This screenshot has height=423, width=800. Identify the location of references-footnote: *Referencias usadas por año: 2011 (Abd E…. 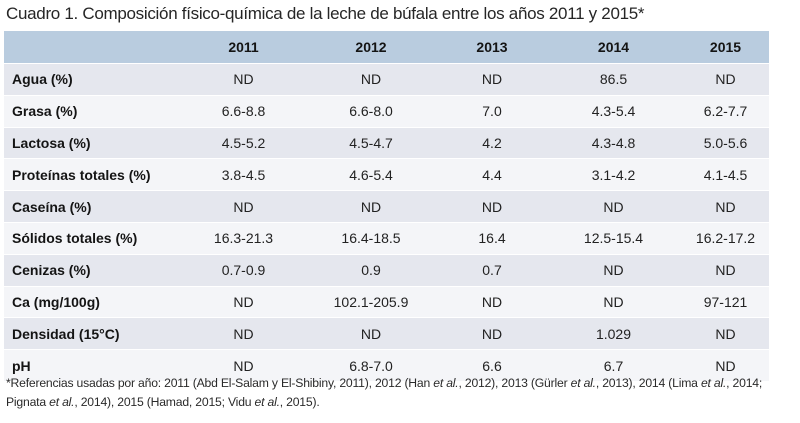
(400, 393).